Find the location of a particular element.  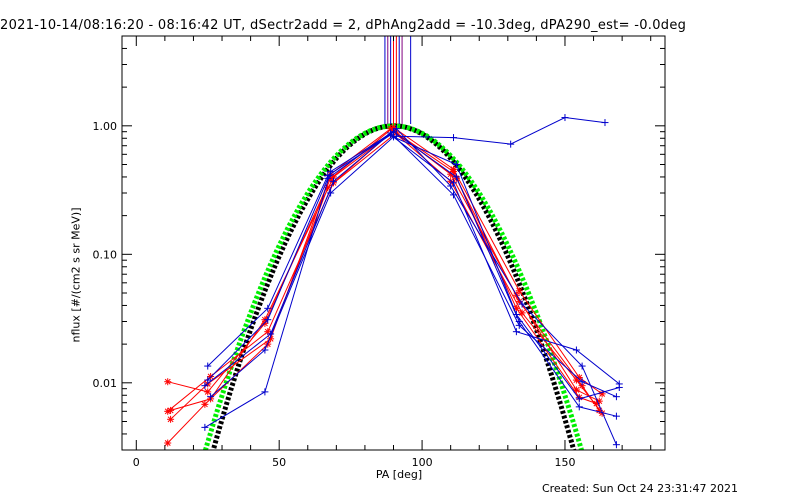

created-timestamp: Created: Sun Oct 24 23:31:47 2021 is located at coordinates (639, 488).